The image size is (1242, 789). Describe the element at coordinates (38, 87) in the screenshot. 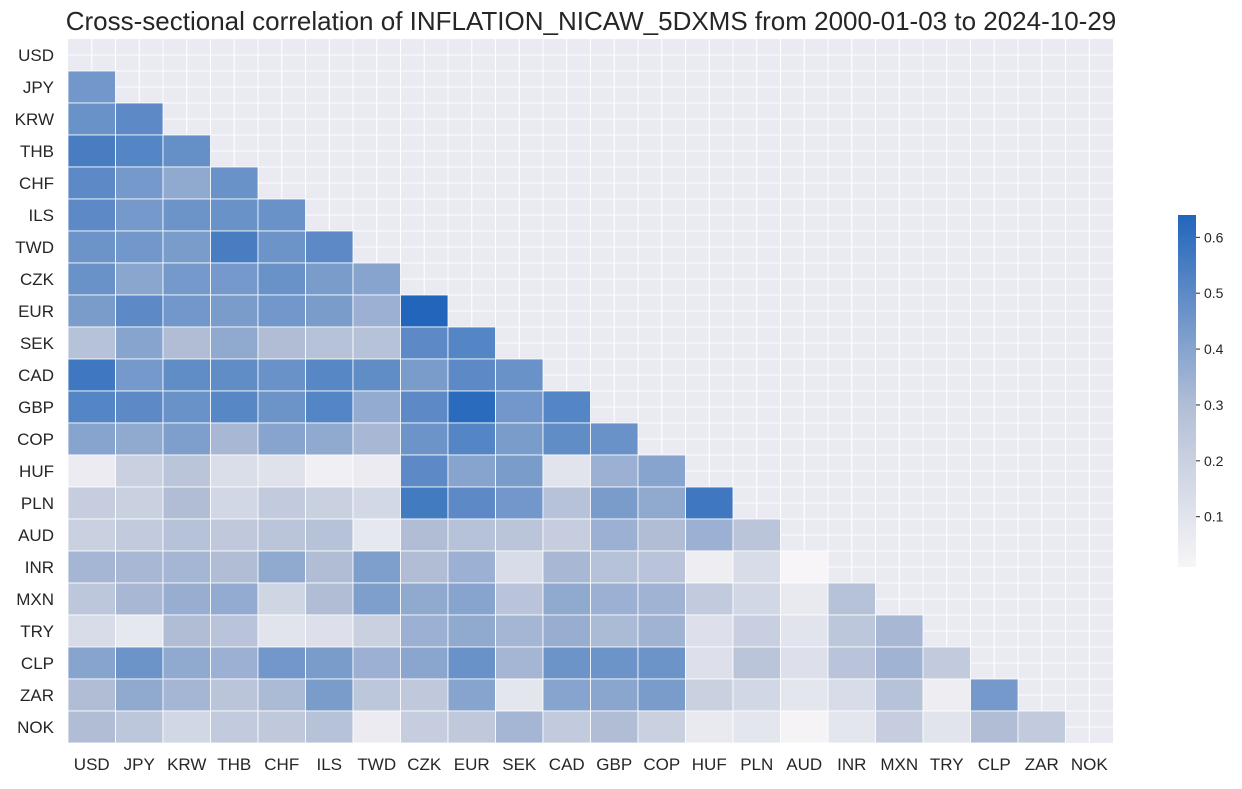

I see `y-tick-label: JPY` at that location.